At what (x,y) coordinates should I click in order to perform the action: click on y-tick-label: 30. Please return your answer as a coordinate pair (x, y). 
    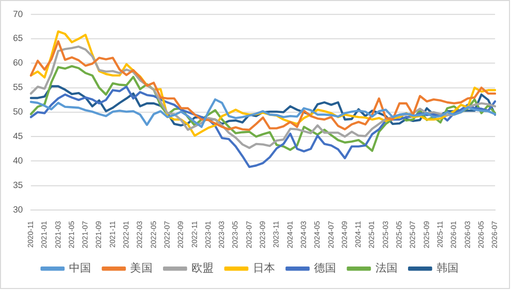
    Looking at the image, I should click on (17, 209).